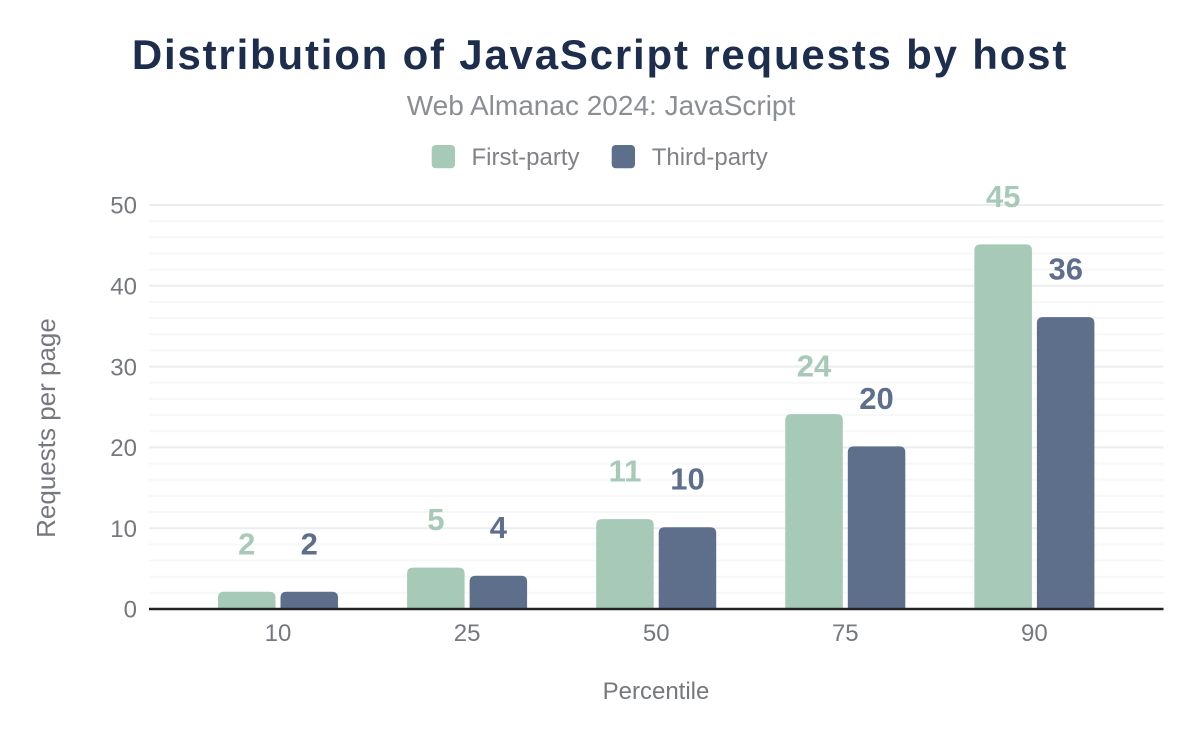 The image size is (1200, 742). I want to click on svg-text: 36, so click(1065, 269).